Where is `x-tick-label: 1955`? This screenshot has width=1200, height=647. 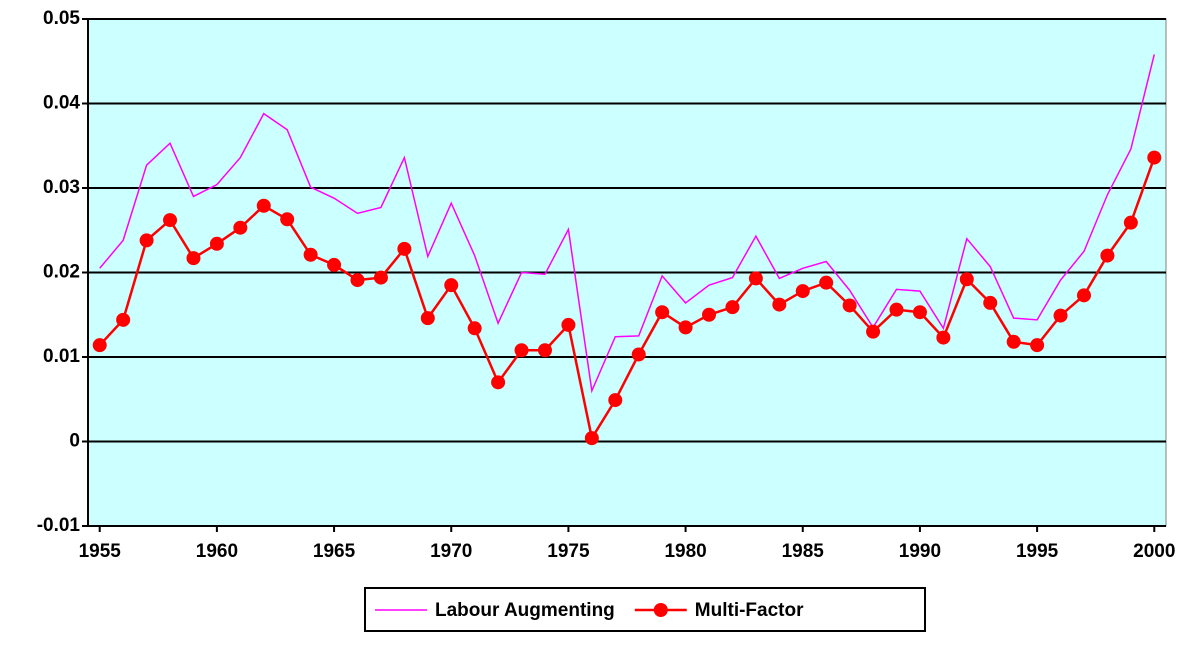 x-tick-label: 1955 is located at coordinates (100, 551).